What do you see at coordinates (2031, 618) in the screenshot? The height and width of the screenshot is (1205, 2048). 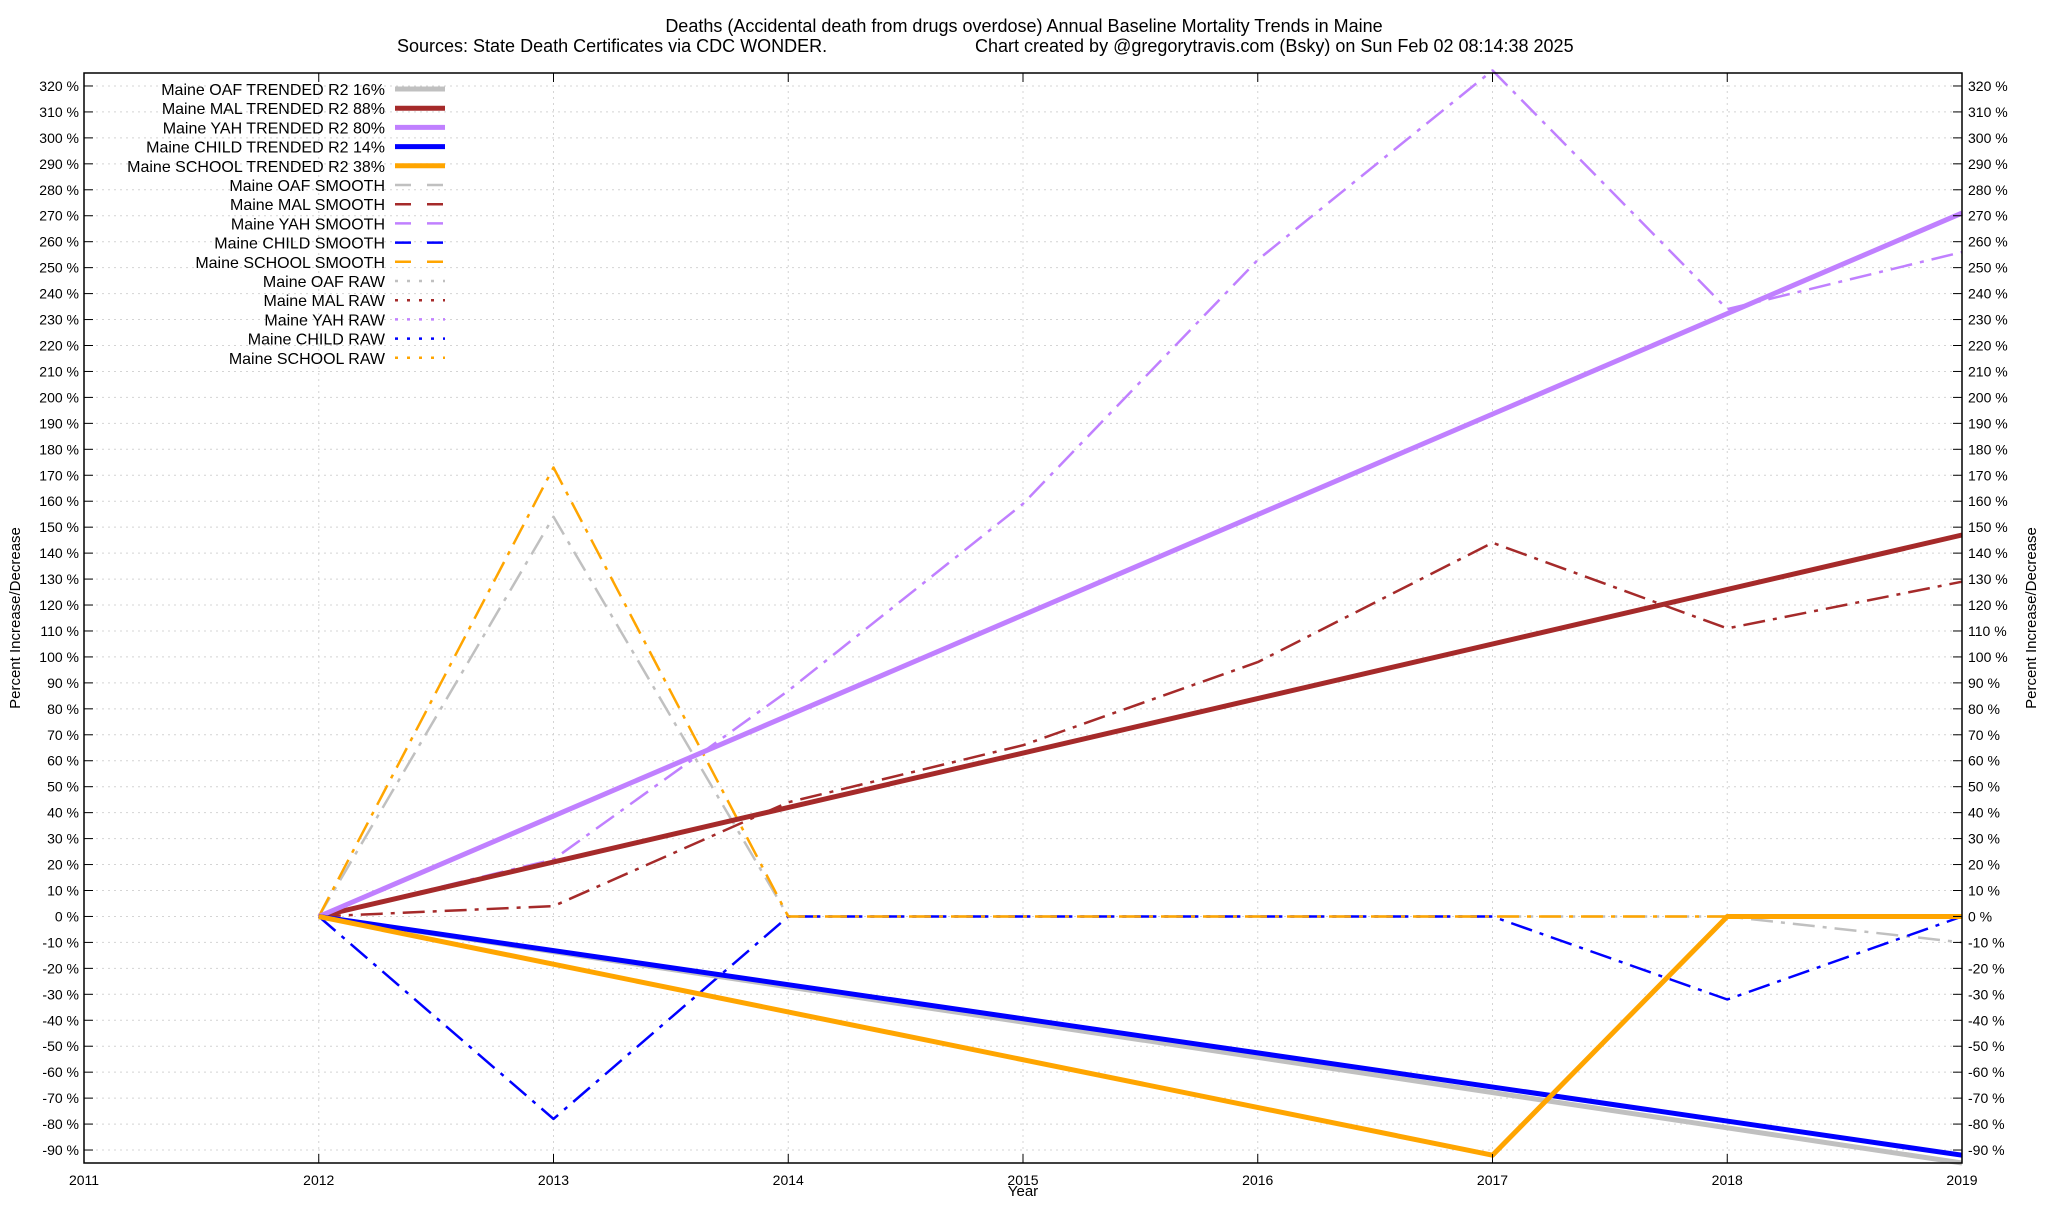 I see `y-axis-label-right: Percent Increase/Decrease` at bounding box center [2031, 618].